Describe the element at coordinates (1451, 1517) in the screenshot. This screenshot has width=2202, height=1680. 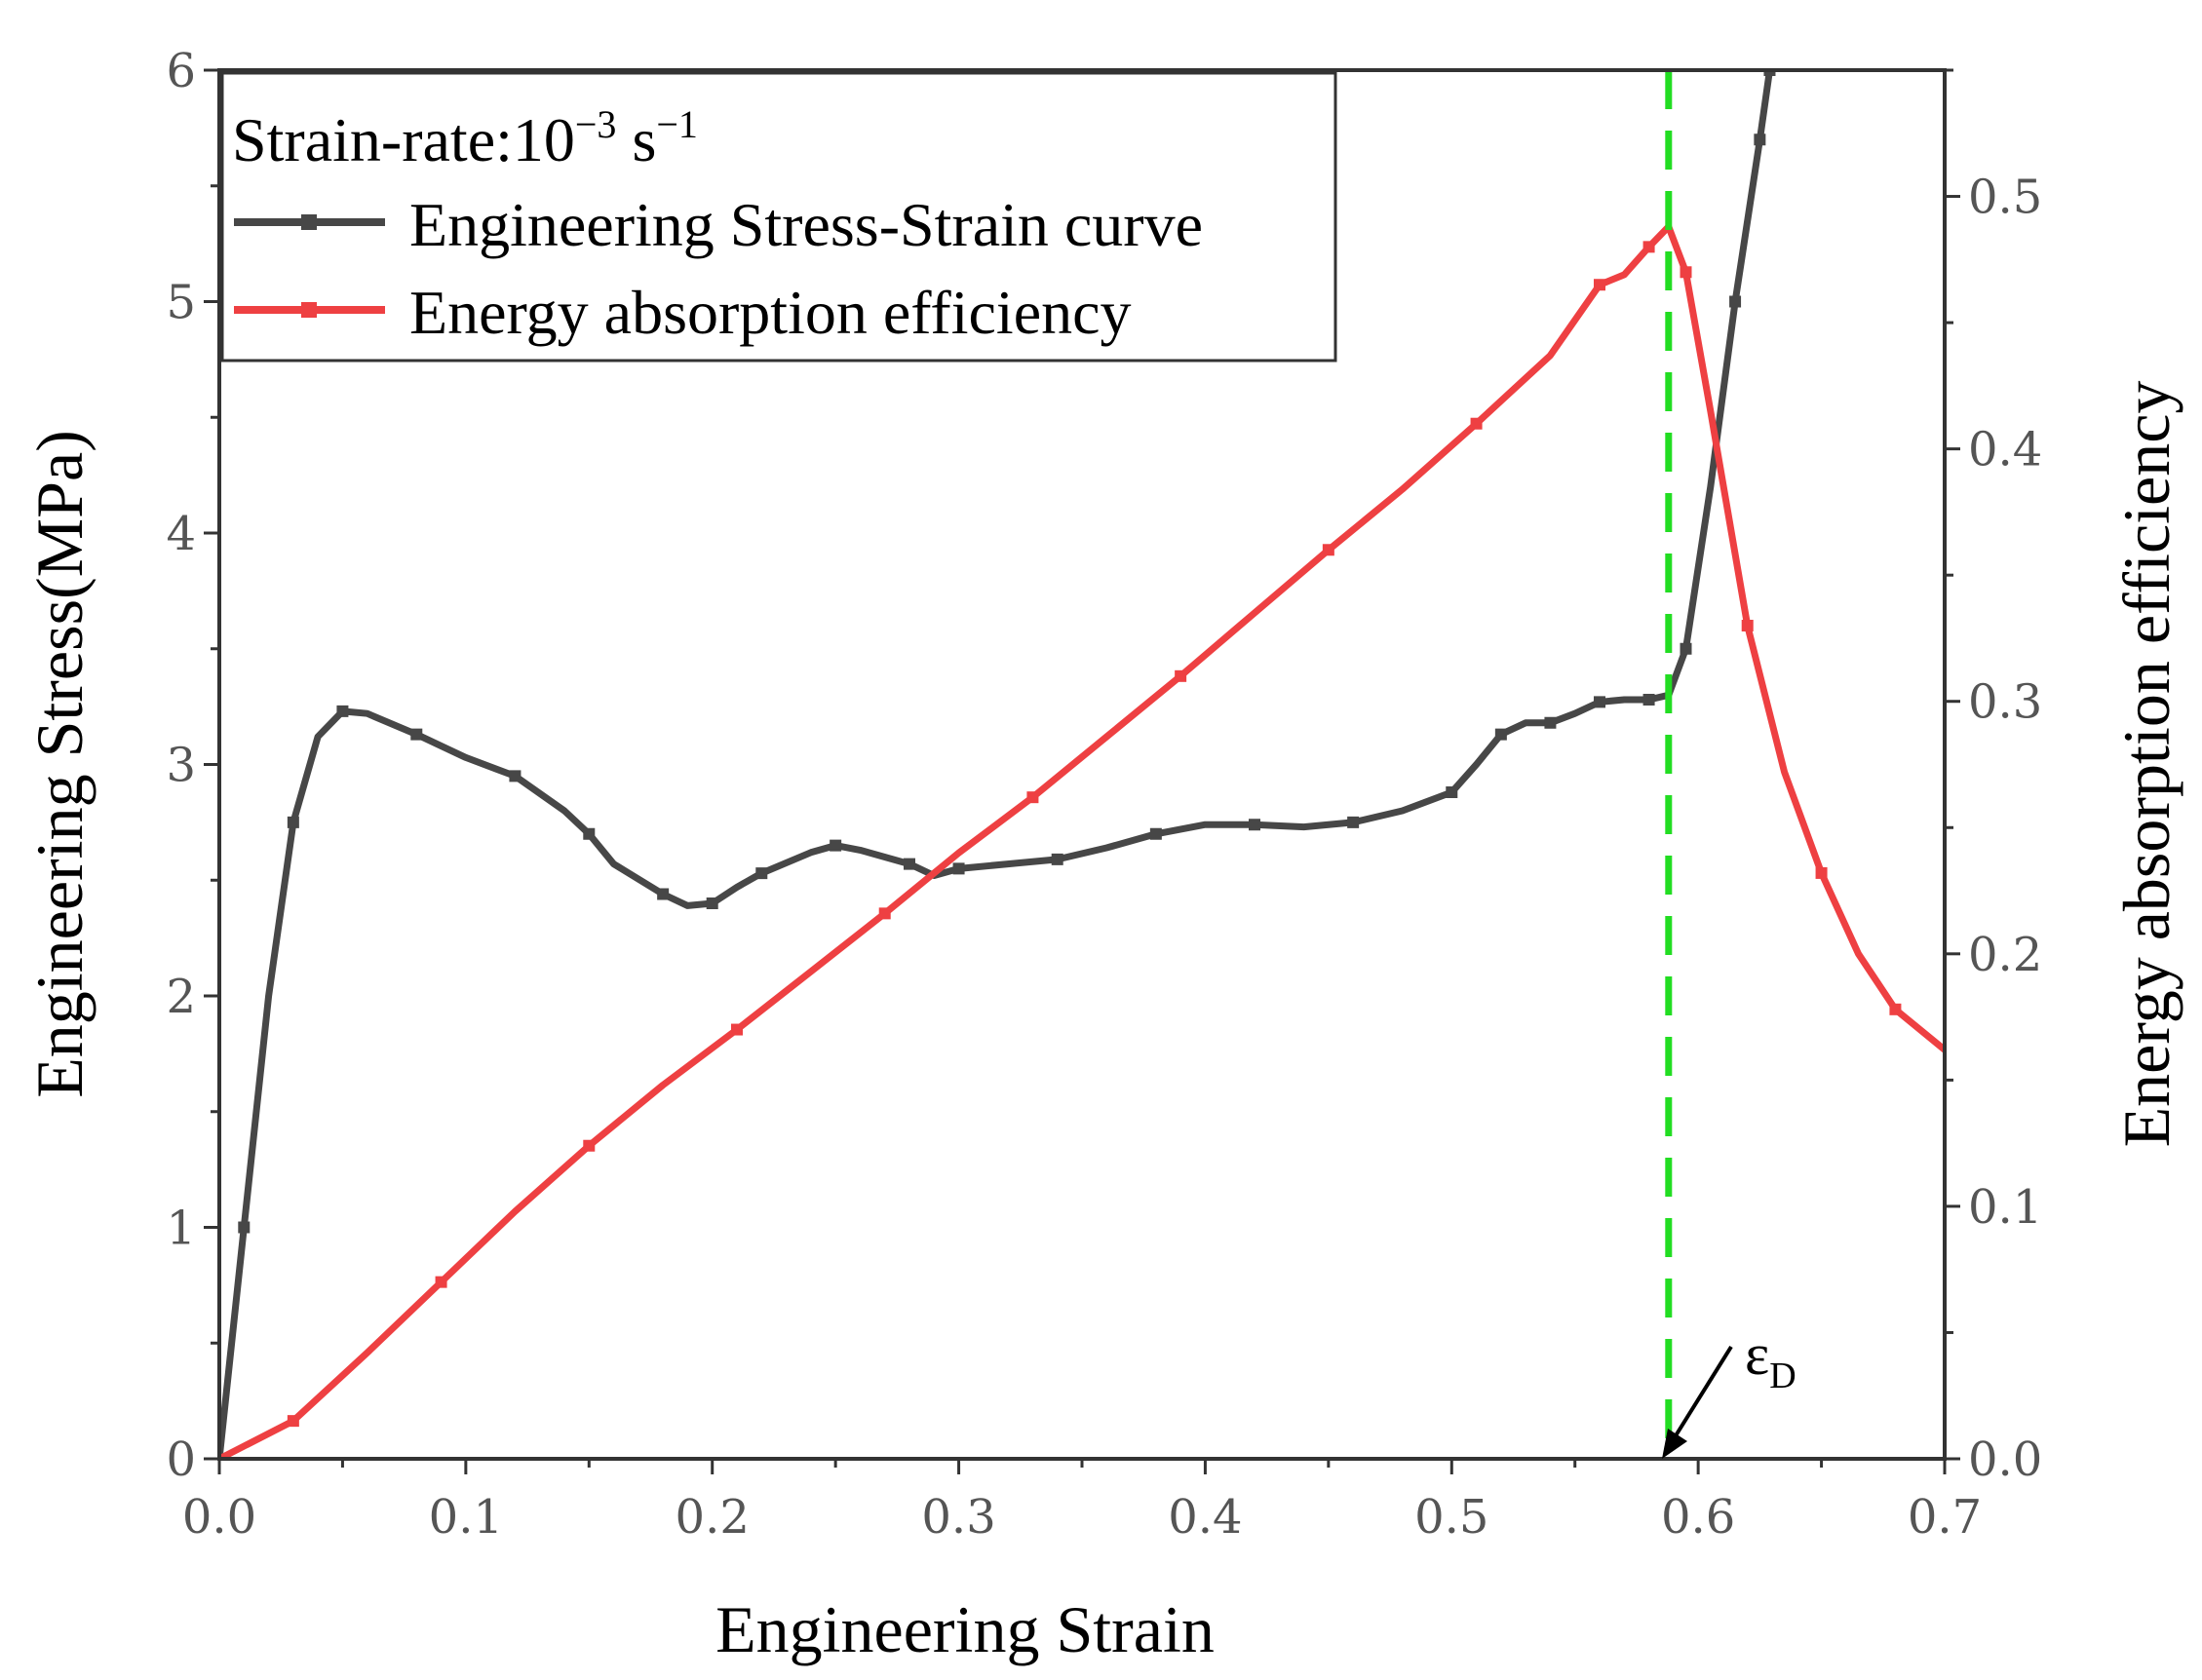
I see `x-tick-label: 0.5` at that location.